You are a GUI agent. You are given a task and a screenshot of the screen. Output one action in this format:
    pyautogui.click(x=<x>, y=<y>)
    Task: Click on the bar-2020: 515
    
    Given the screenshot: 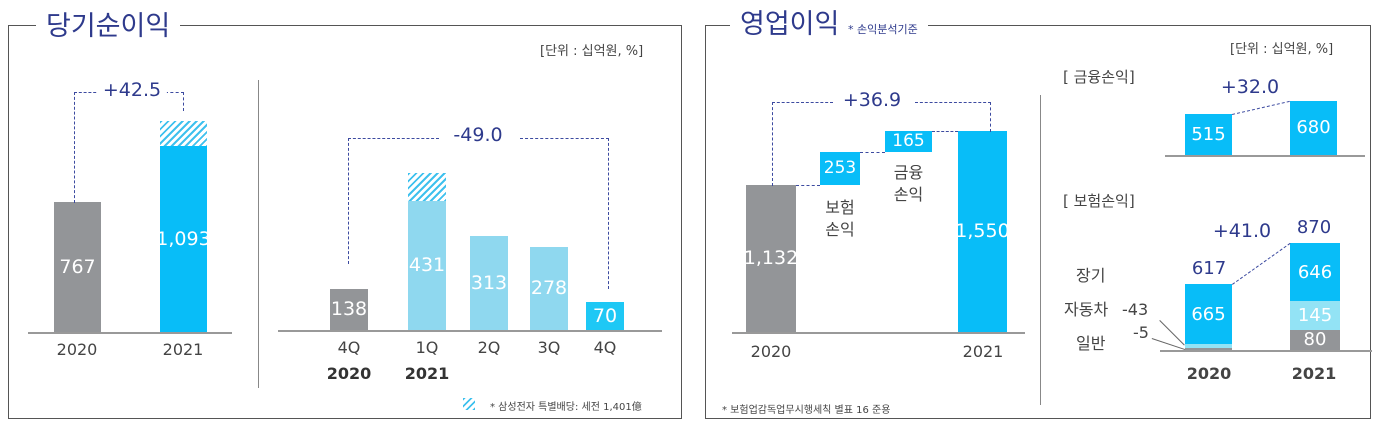 What is the action you would take?
    pyautogui.click(x=1208, y=134)
    